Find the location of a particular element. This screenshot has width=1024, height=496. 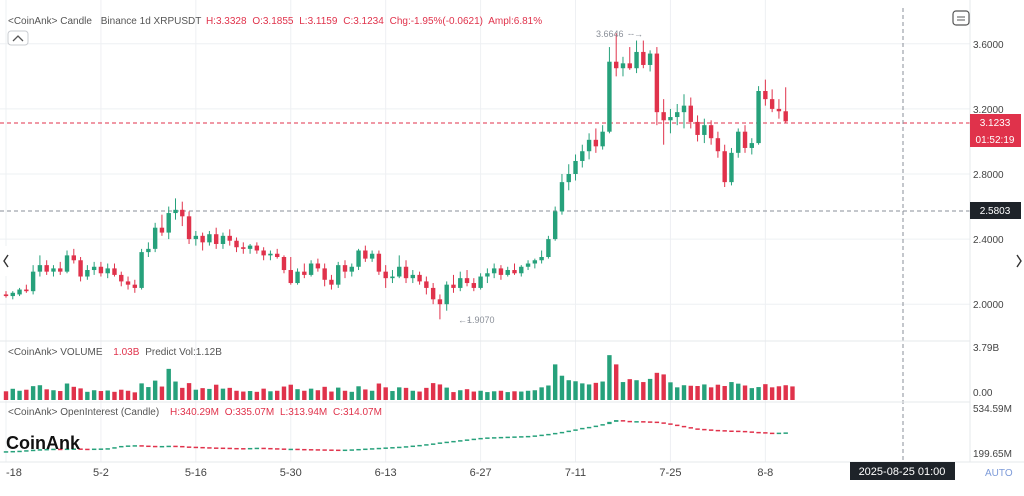

scroll-left-button is located at coordinates (6, 261).